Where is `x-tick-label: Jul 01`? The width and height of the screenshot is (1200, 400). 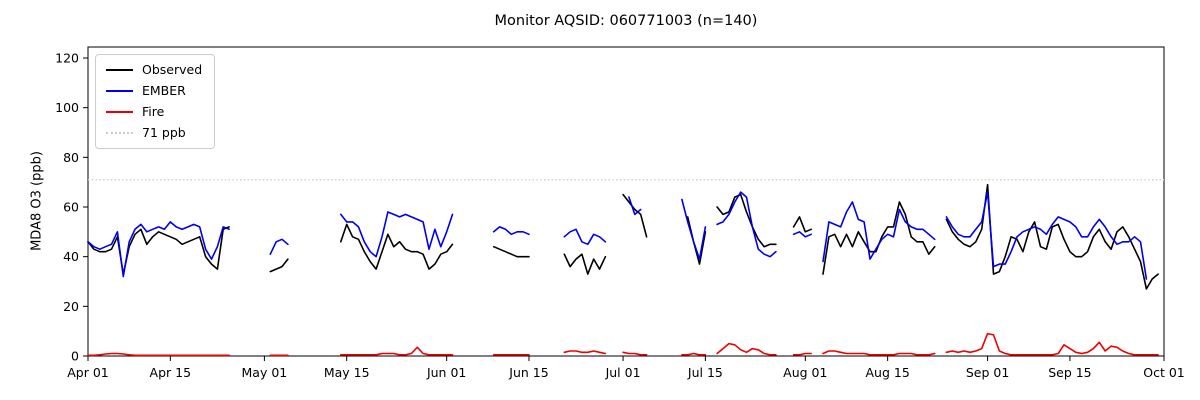
x-tick-label: Jul 01 is located at coordinates (623, 372).